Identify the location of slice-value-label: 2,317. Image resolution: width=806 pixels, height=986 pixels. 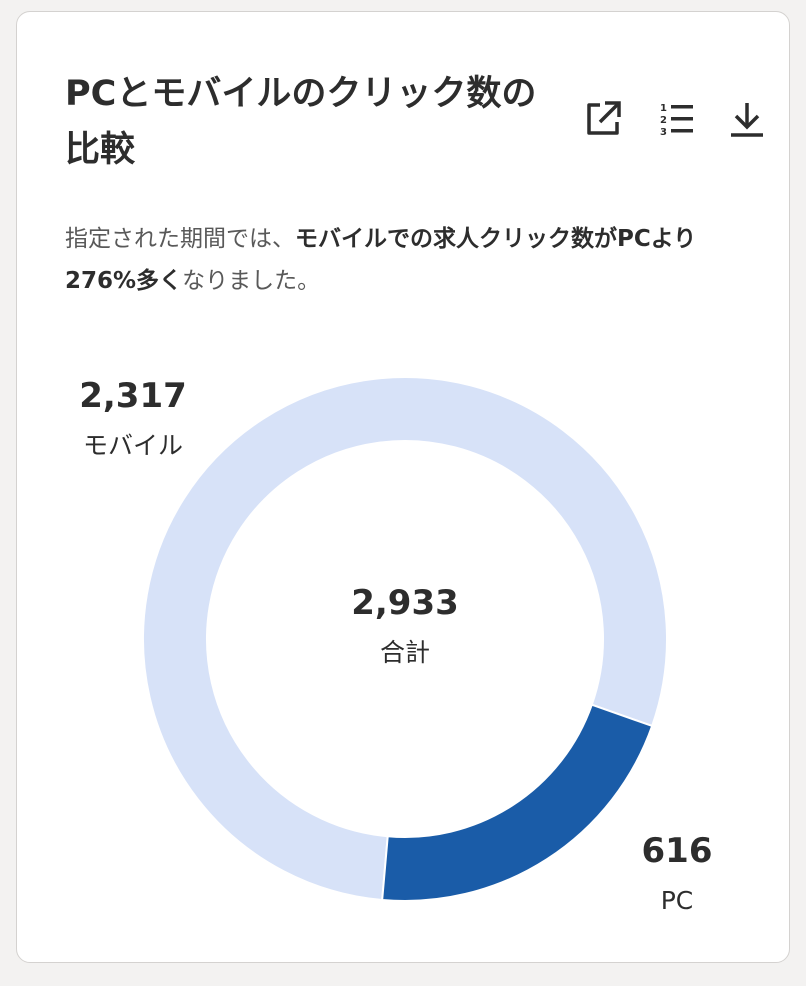
(133, 396).